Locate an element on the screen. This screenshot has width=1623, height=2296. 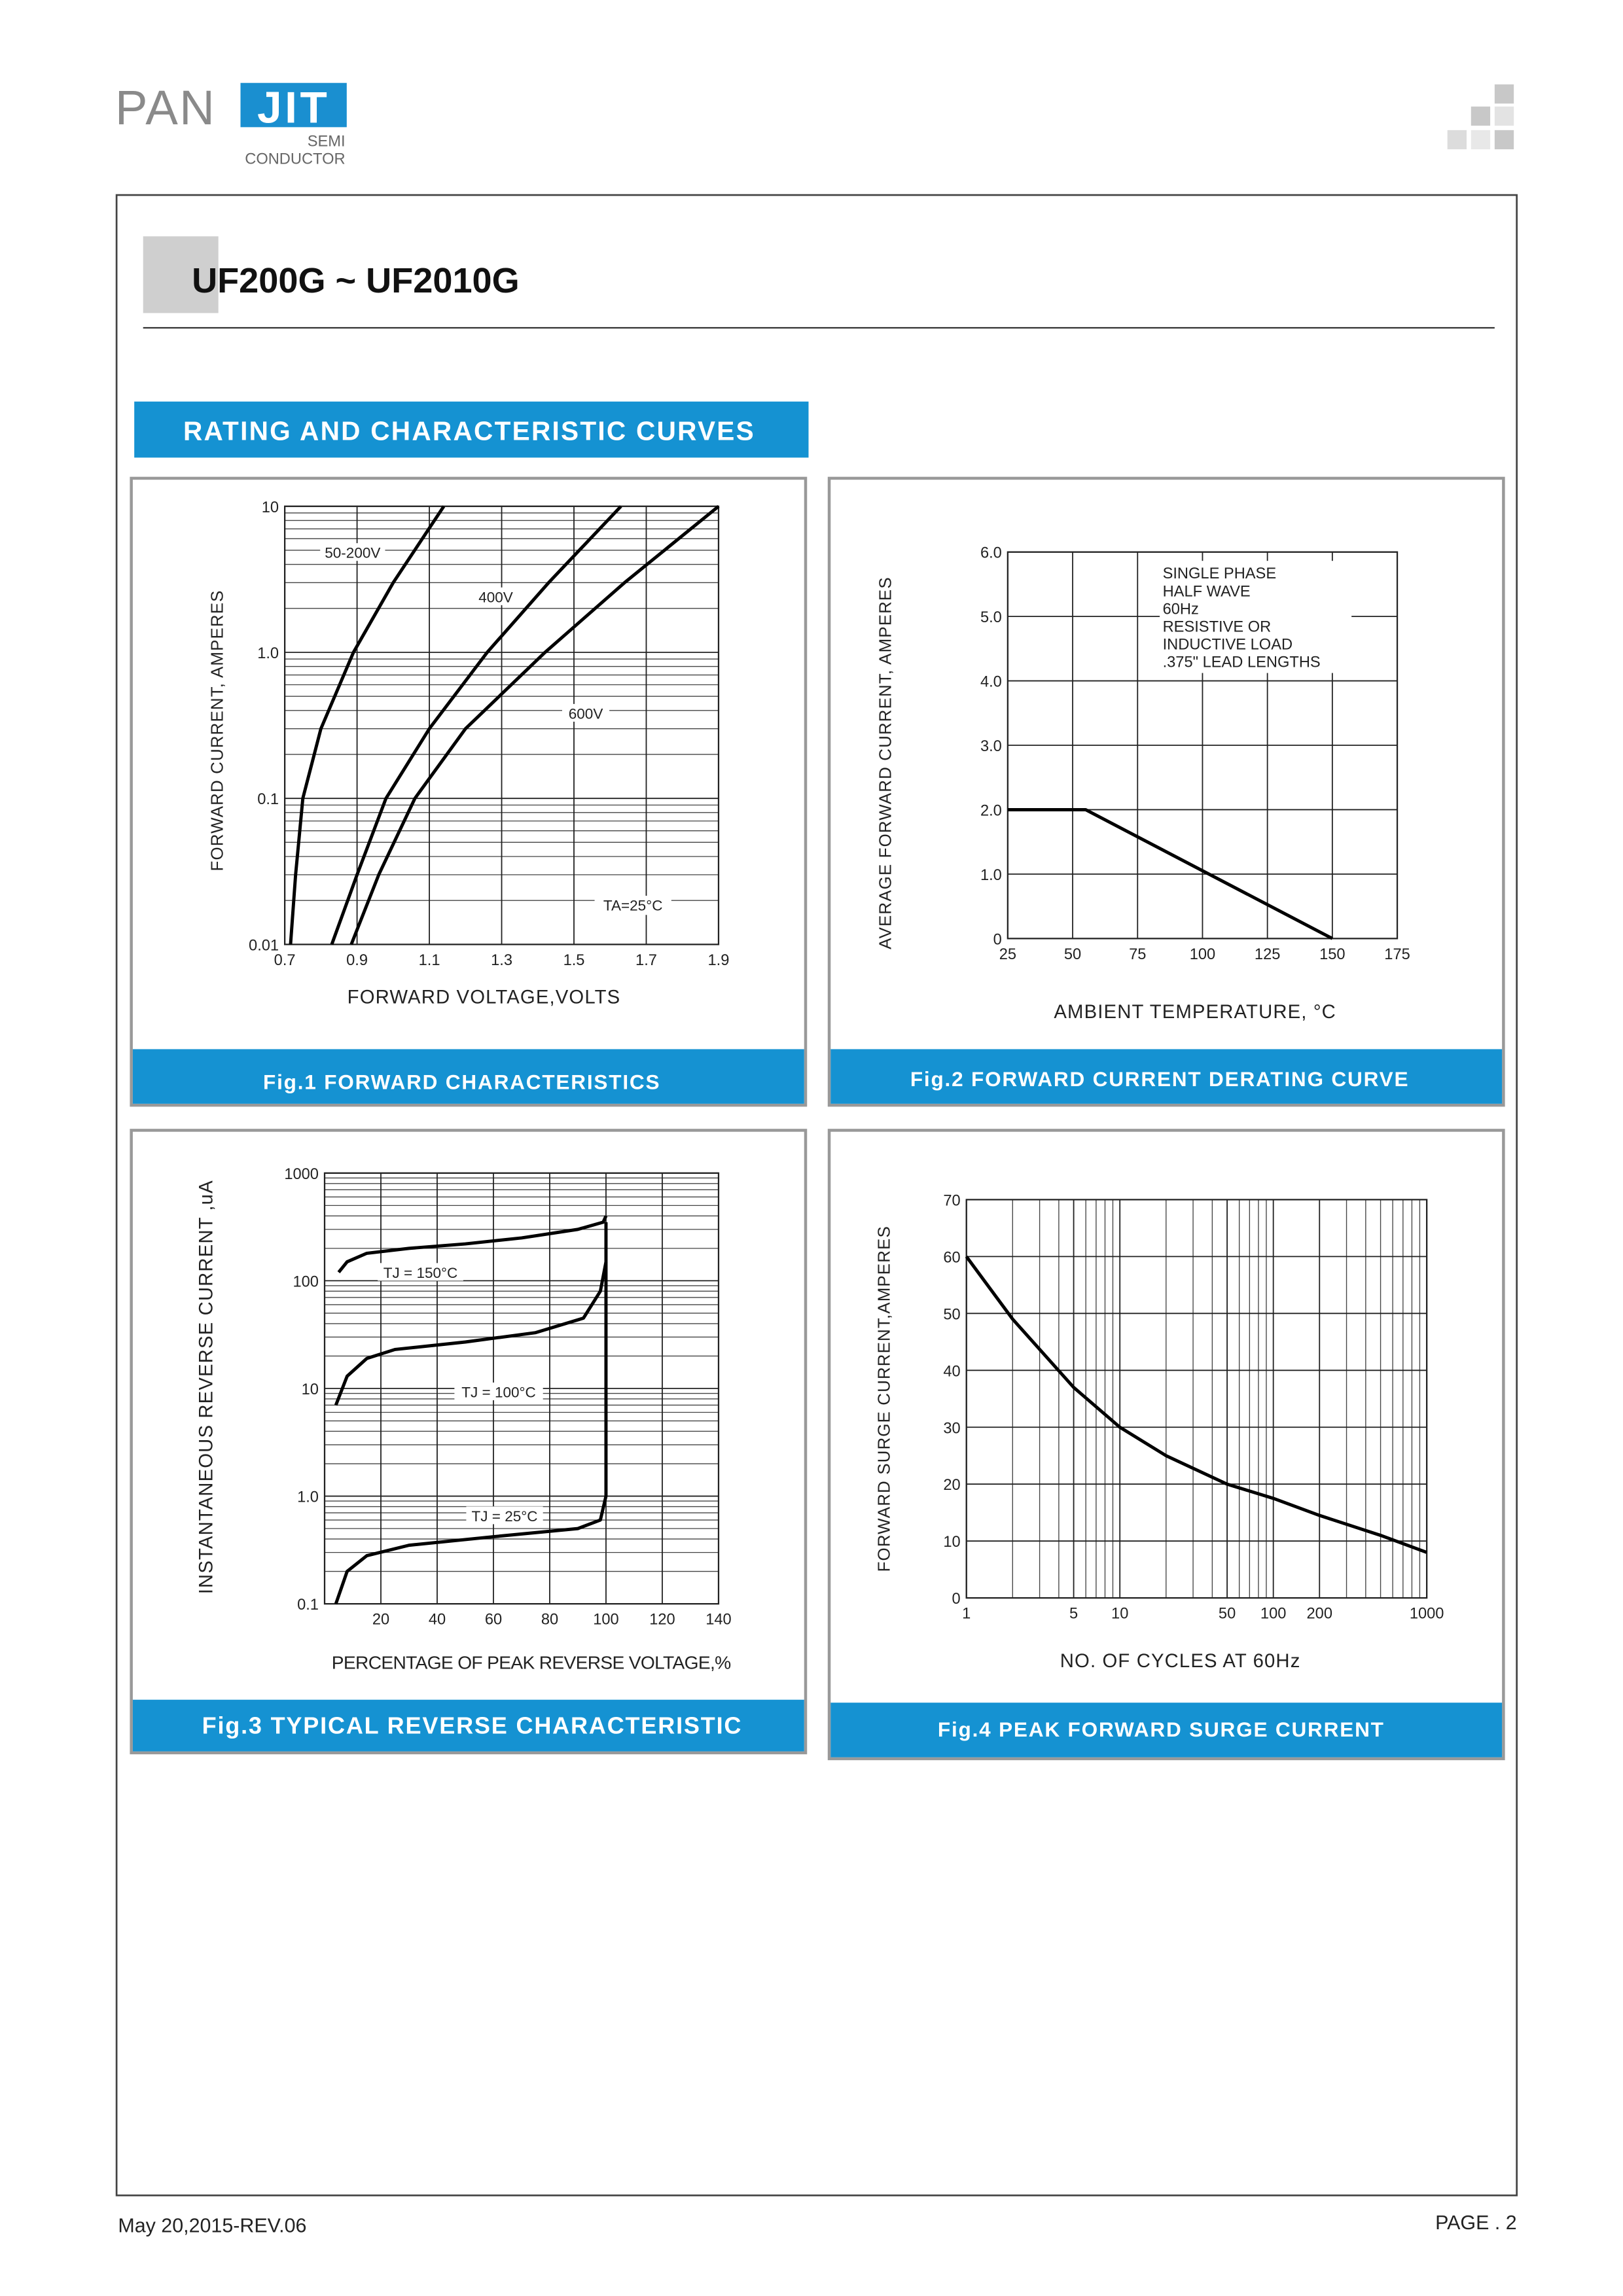
x-tick-label: 125 is located at coordinates (1267, 955).